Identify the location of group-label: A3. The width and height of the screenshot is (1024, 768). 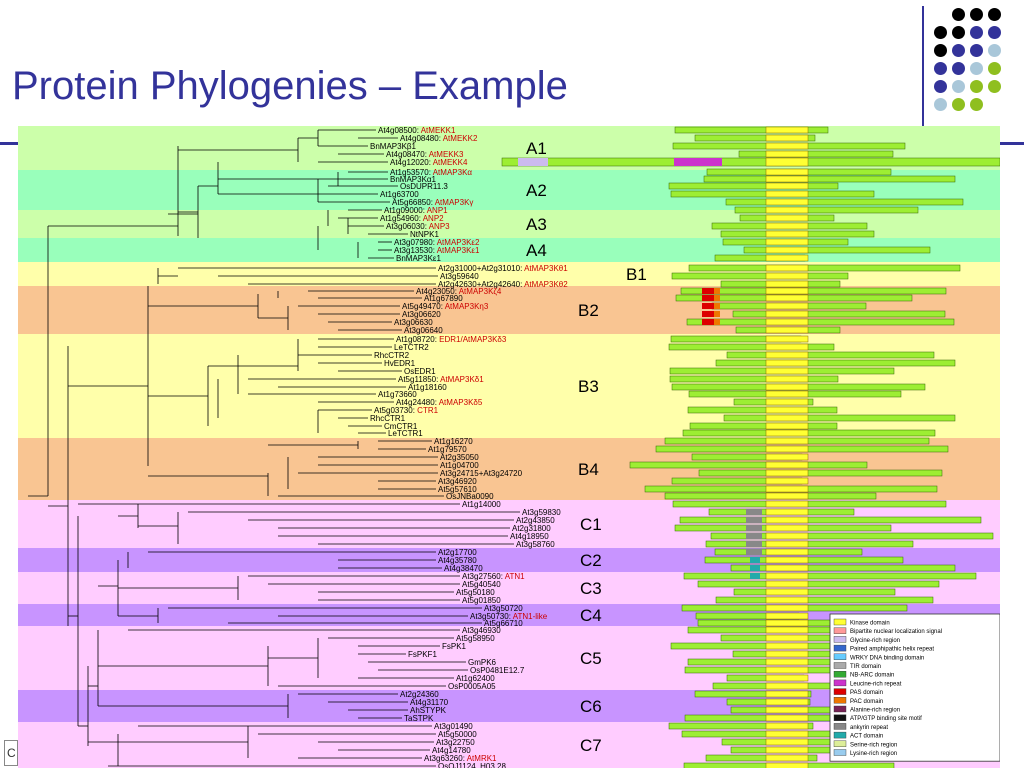
(536, 224).